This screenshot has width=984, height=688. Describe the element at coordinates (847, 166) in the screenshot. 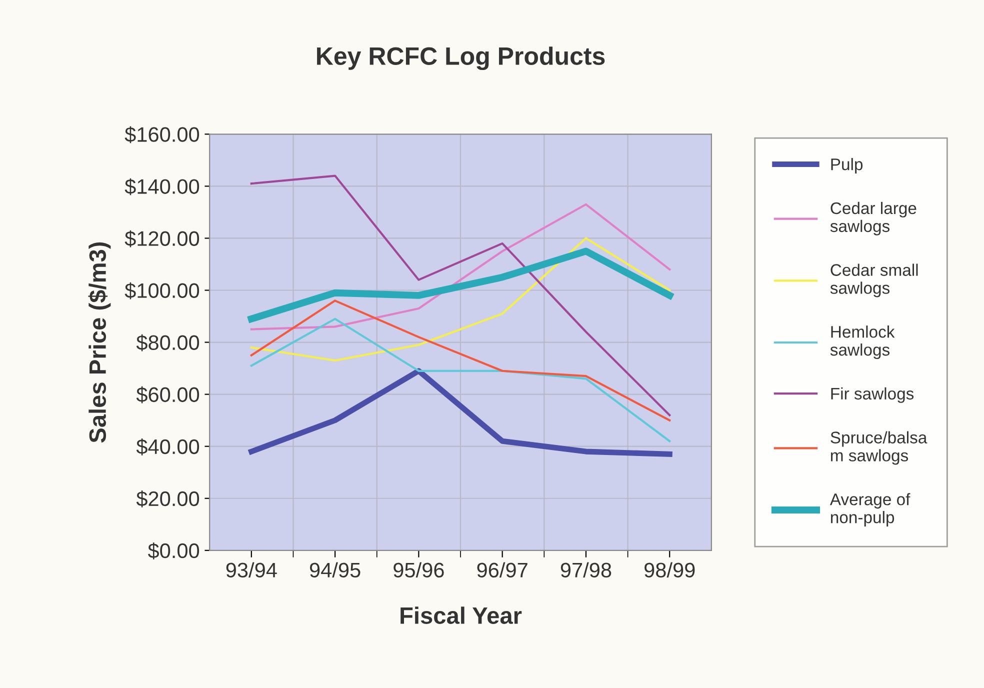

I see `legend-label: Pulp` at that location.